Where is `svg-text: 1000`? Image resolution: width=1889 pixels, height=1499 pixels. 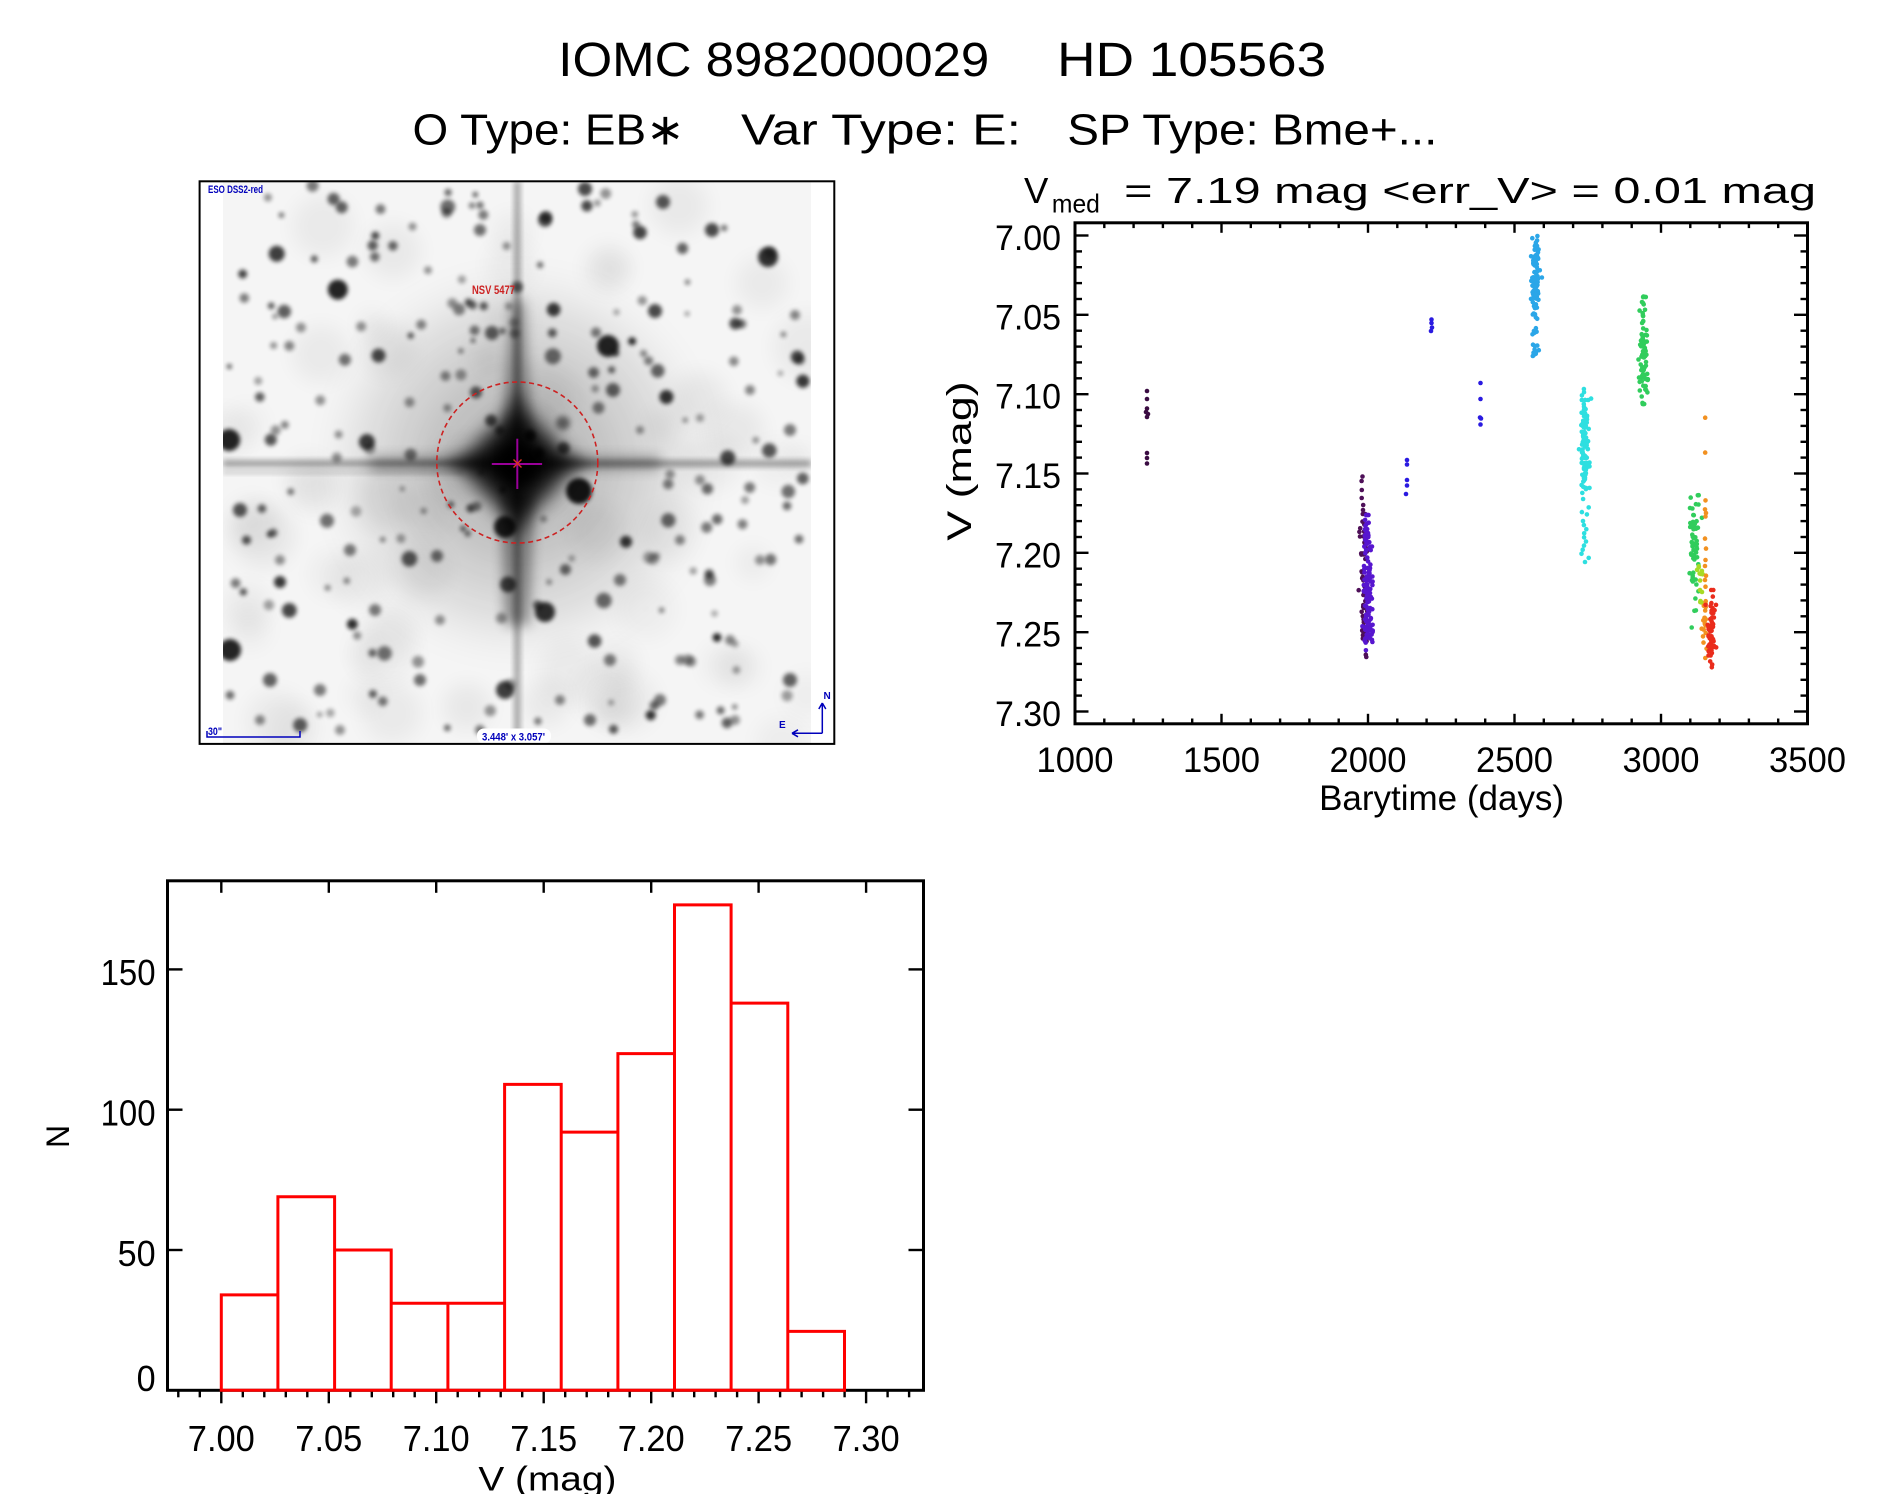
svg-text: 1000 is located at coordinates (1075, 760).